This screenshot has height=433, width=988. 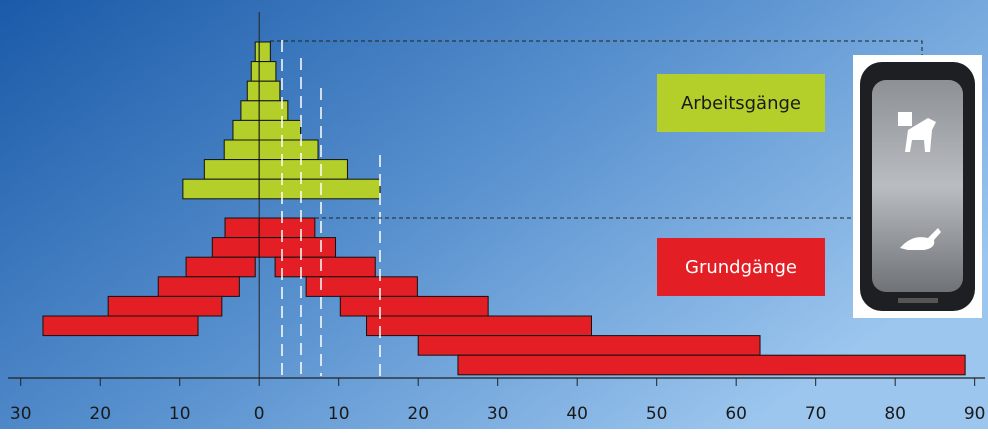 I want to click on x-tick-label: 40, so click(x=577, y=414).